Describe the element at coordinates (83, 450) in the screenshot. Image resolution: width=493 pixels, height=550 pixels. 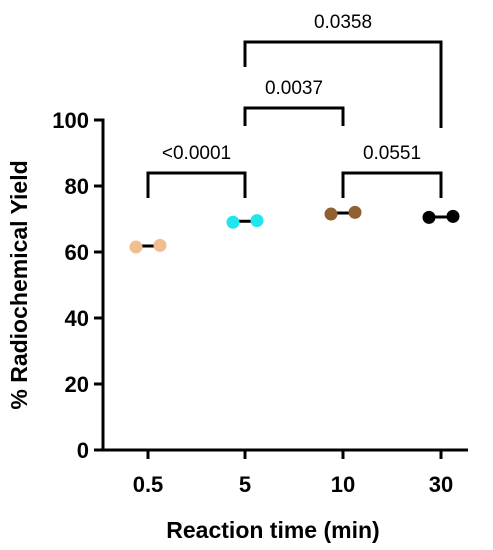
I see `y-tick-label: 0` at that location.